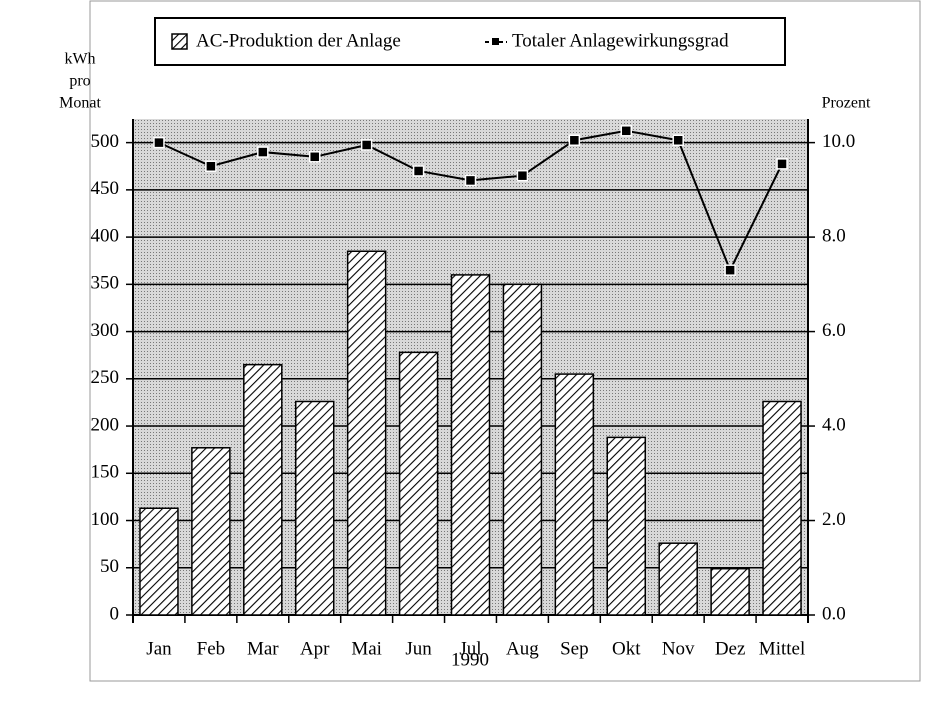 Image resolution: width=935 pixels, height=706 pixels. Describe the element at coordinates (470, 648) in the screenshot. I see `x-tick-label: Jul` at that location.